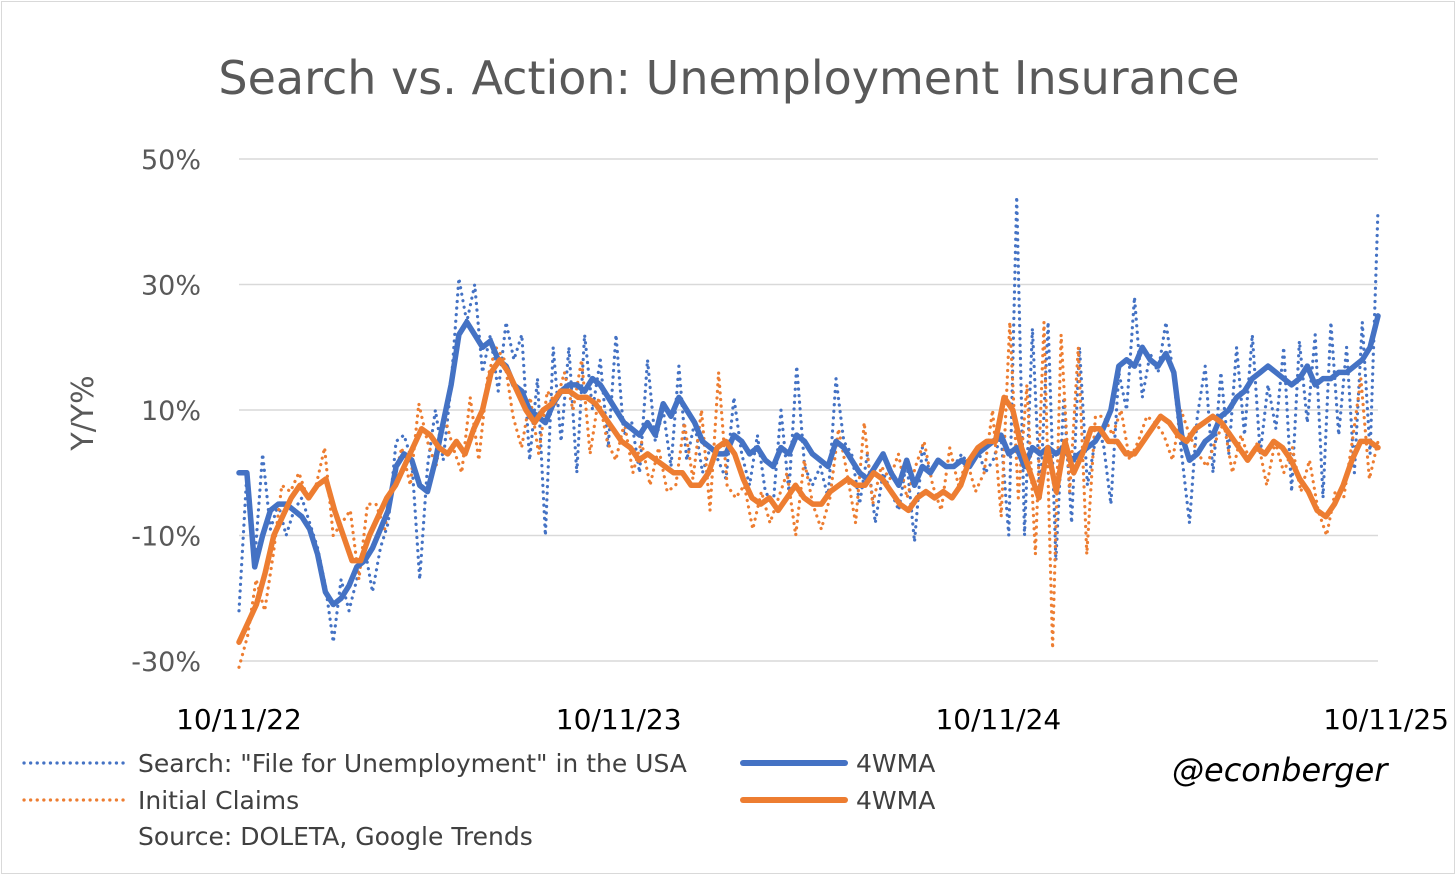 The image size is (1456, 875). Describe the element at coordinates (171, 411) in the screenshot. I see `y-tick-label: 10%` at that location.